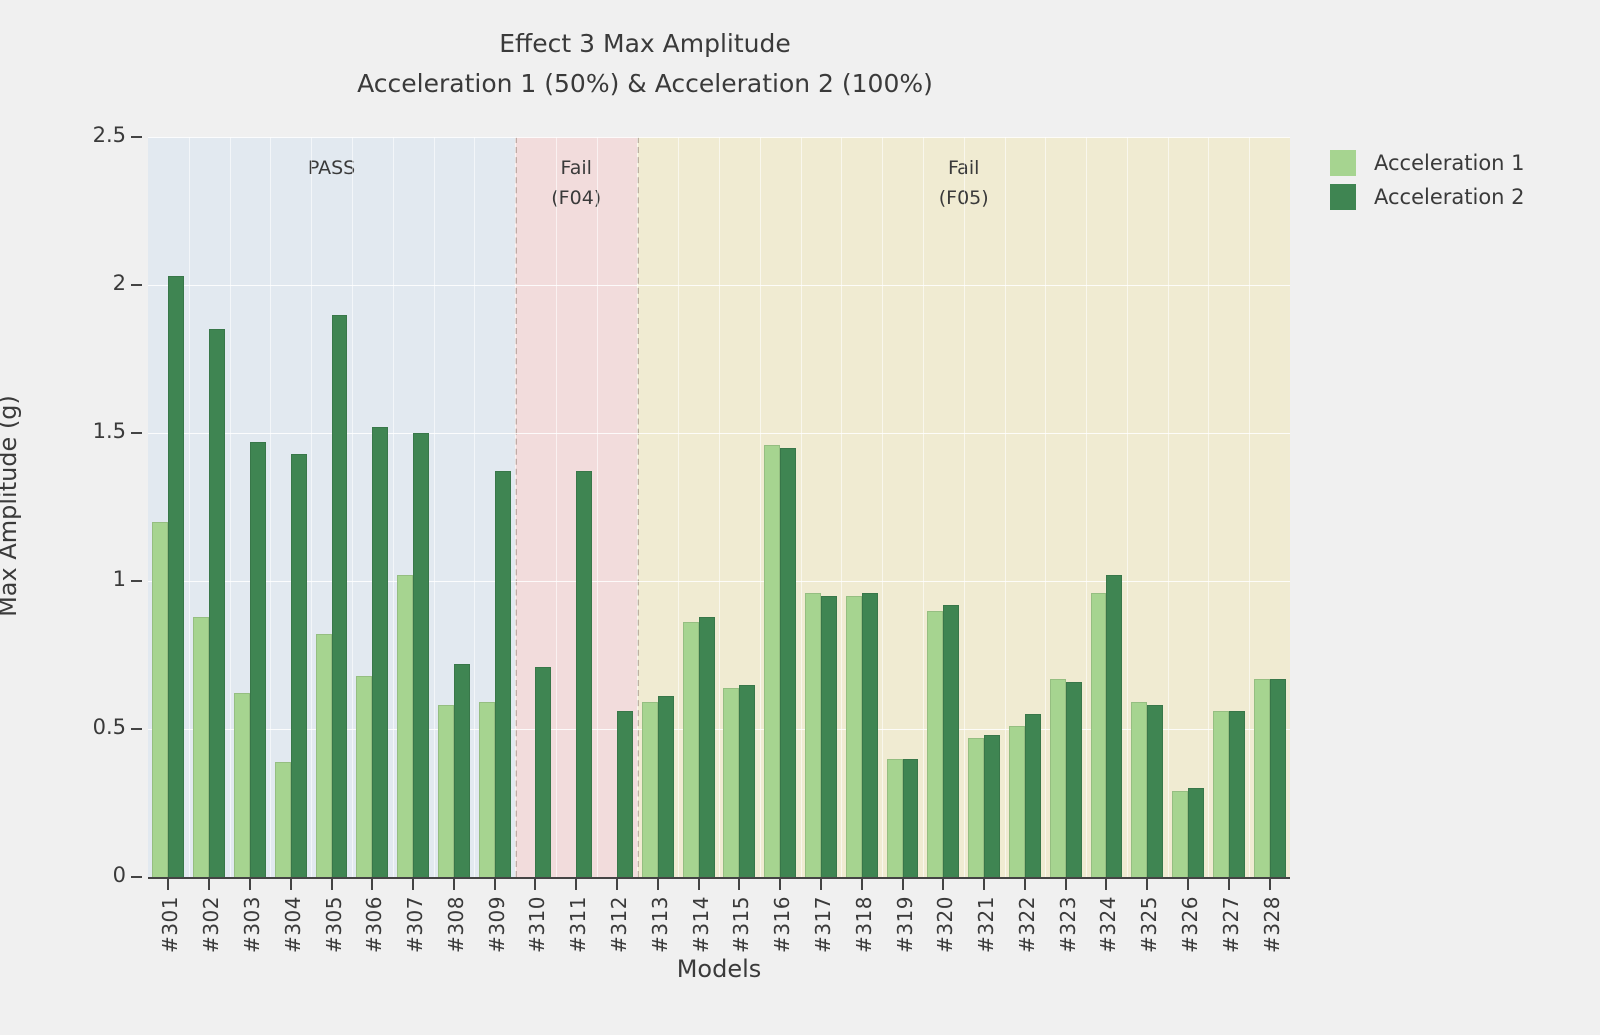 The height and width of the screenshot is (1035, 1600). What do you see at coordinates (719, 969) in the screenshot?
I see `x-axis-label: Models` at bounding box center [719, 969].